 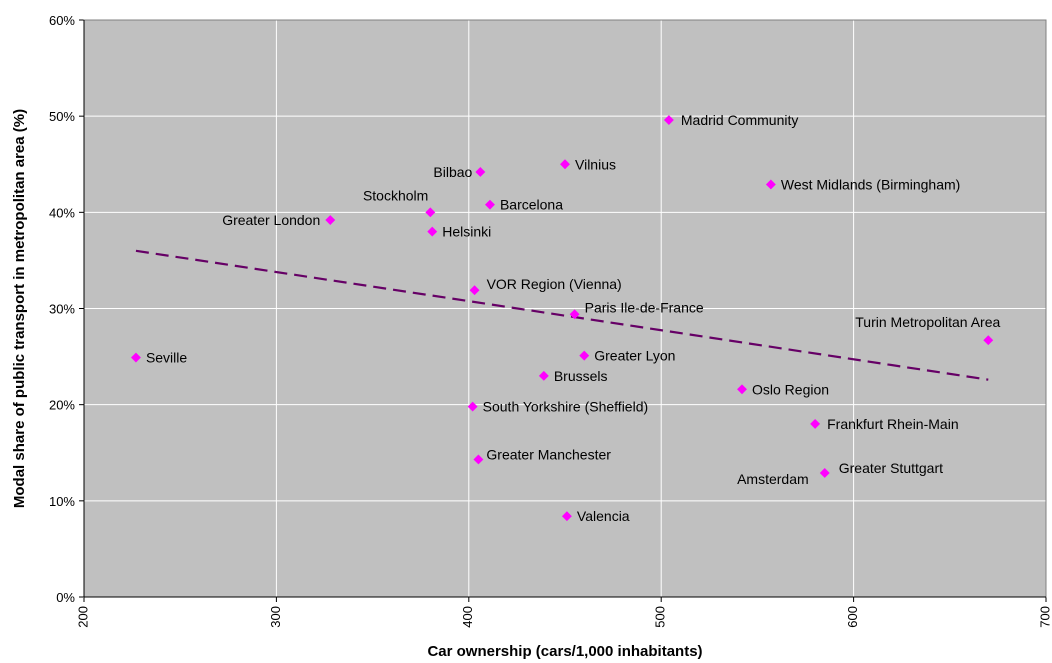 I want to click on point-label-oslo-region: Oslo Region, so click(x=790, y=389).